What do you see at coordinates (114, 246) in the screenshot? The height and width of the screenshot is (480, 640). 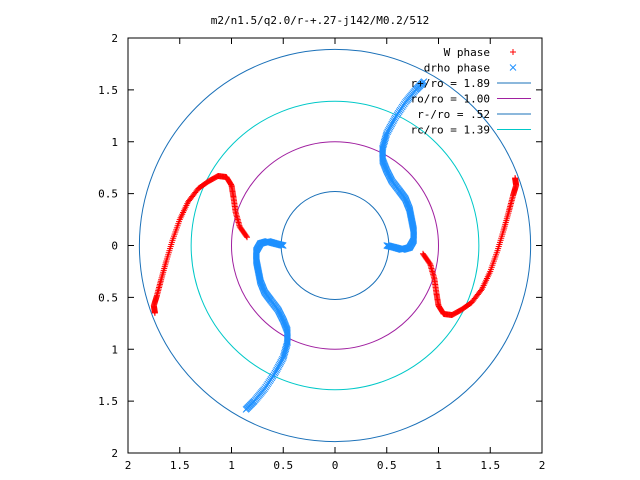 I see `y-tick-label: 0` at bounding box center [114, 246].